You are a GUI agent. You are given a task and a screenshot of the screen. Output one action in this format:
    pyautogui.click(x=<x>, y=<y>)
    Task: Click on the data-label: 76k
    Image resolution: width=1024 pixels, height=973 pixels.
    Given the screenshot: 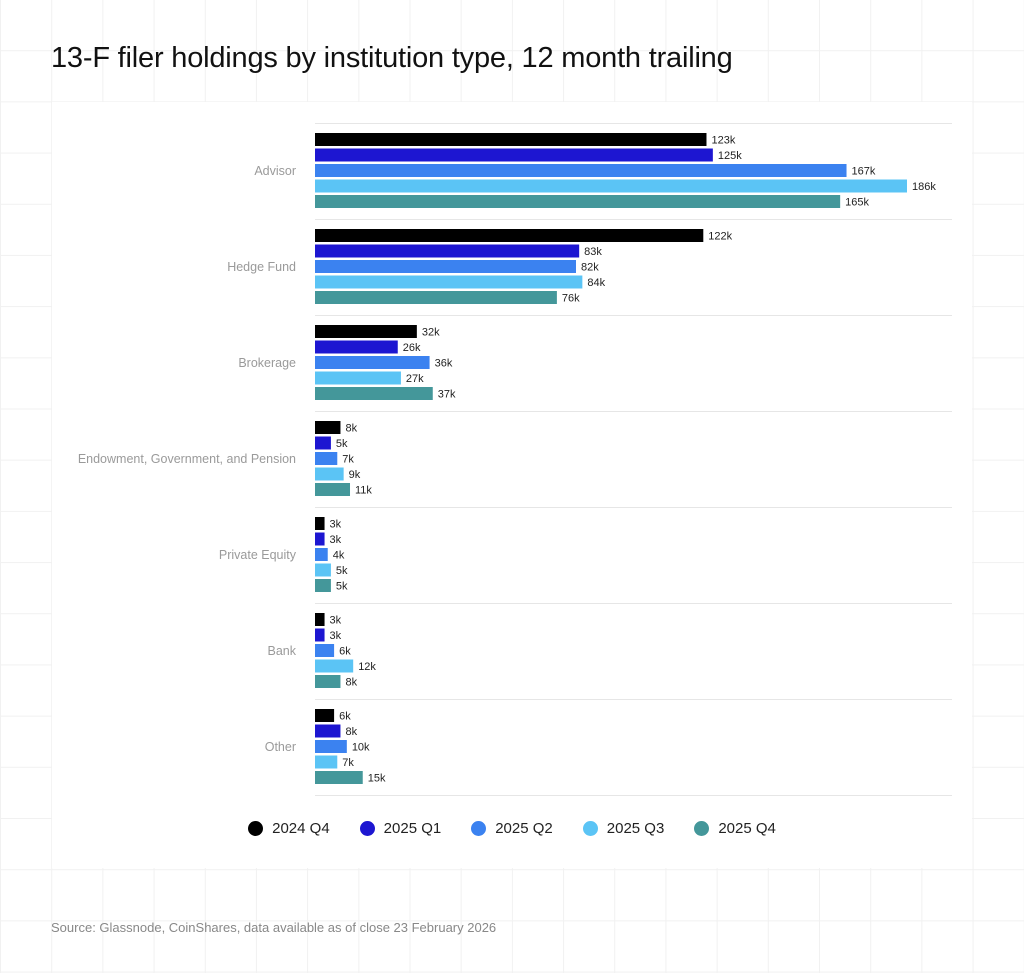 What is the action you would take?
    pyautogui.click(x=571, y=299)
    